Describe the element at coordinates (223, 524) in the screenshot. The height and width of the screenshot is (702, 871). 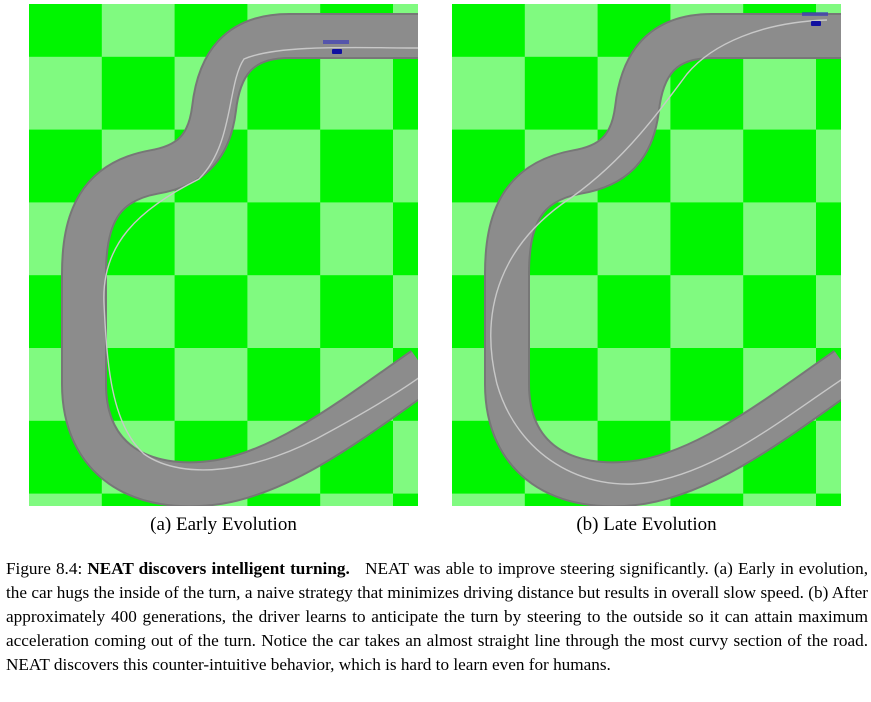
I see `subcaption-early: (a) Early Evolution` at that location.